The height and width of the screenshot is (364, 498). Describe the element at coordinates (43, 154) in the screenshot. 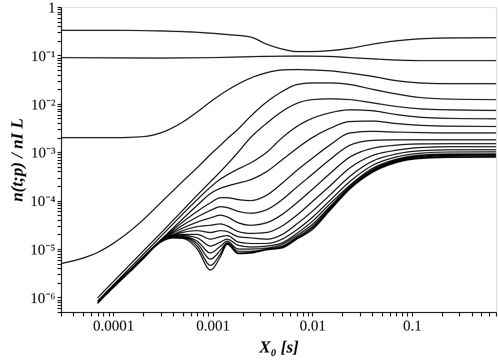

I see `y-tick-label: 10⁻³` at that location.